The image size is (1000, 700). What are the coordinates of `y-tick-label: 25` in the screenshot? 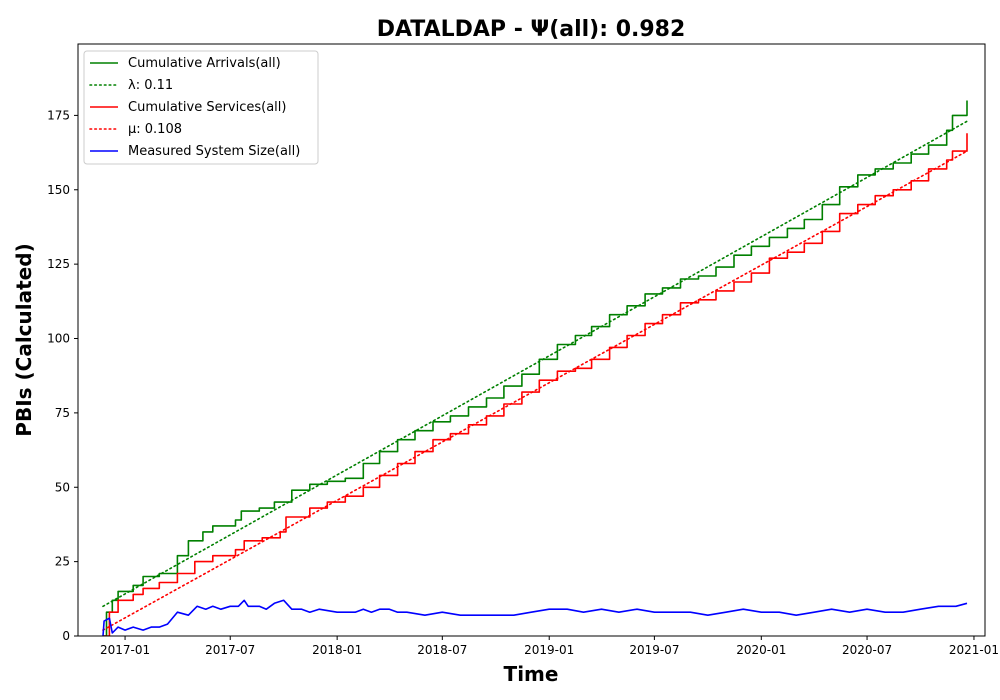 It's located at (62, 562).